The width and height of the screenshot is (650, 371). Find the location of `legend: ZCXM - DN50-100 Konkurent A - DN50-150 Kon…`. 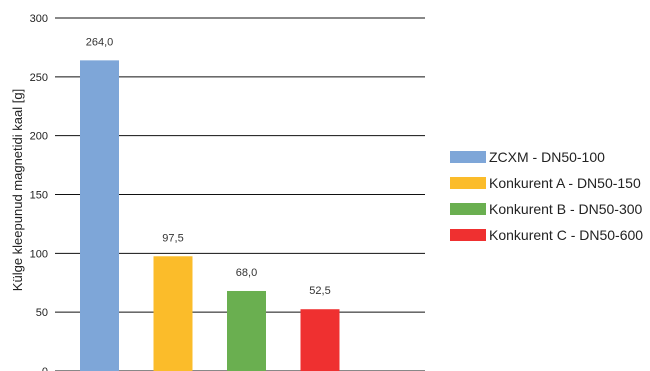

legend: ZCXM - DN50-100 Konkurent A - DN50-150 Kon… is located at coordinates (546, 196).